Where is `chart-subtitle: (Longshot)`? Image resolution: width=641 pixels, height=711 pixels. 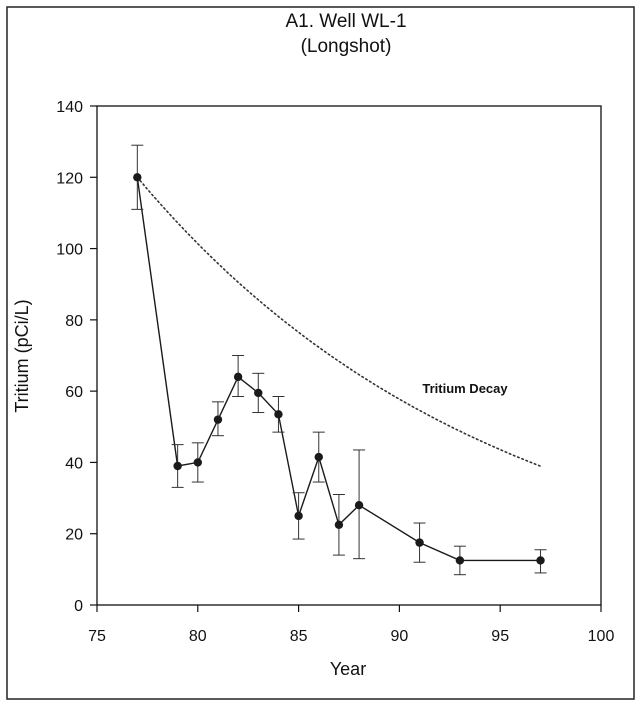
chart-subtitle: (Longshot) is located at coordinates (346, 46).